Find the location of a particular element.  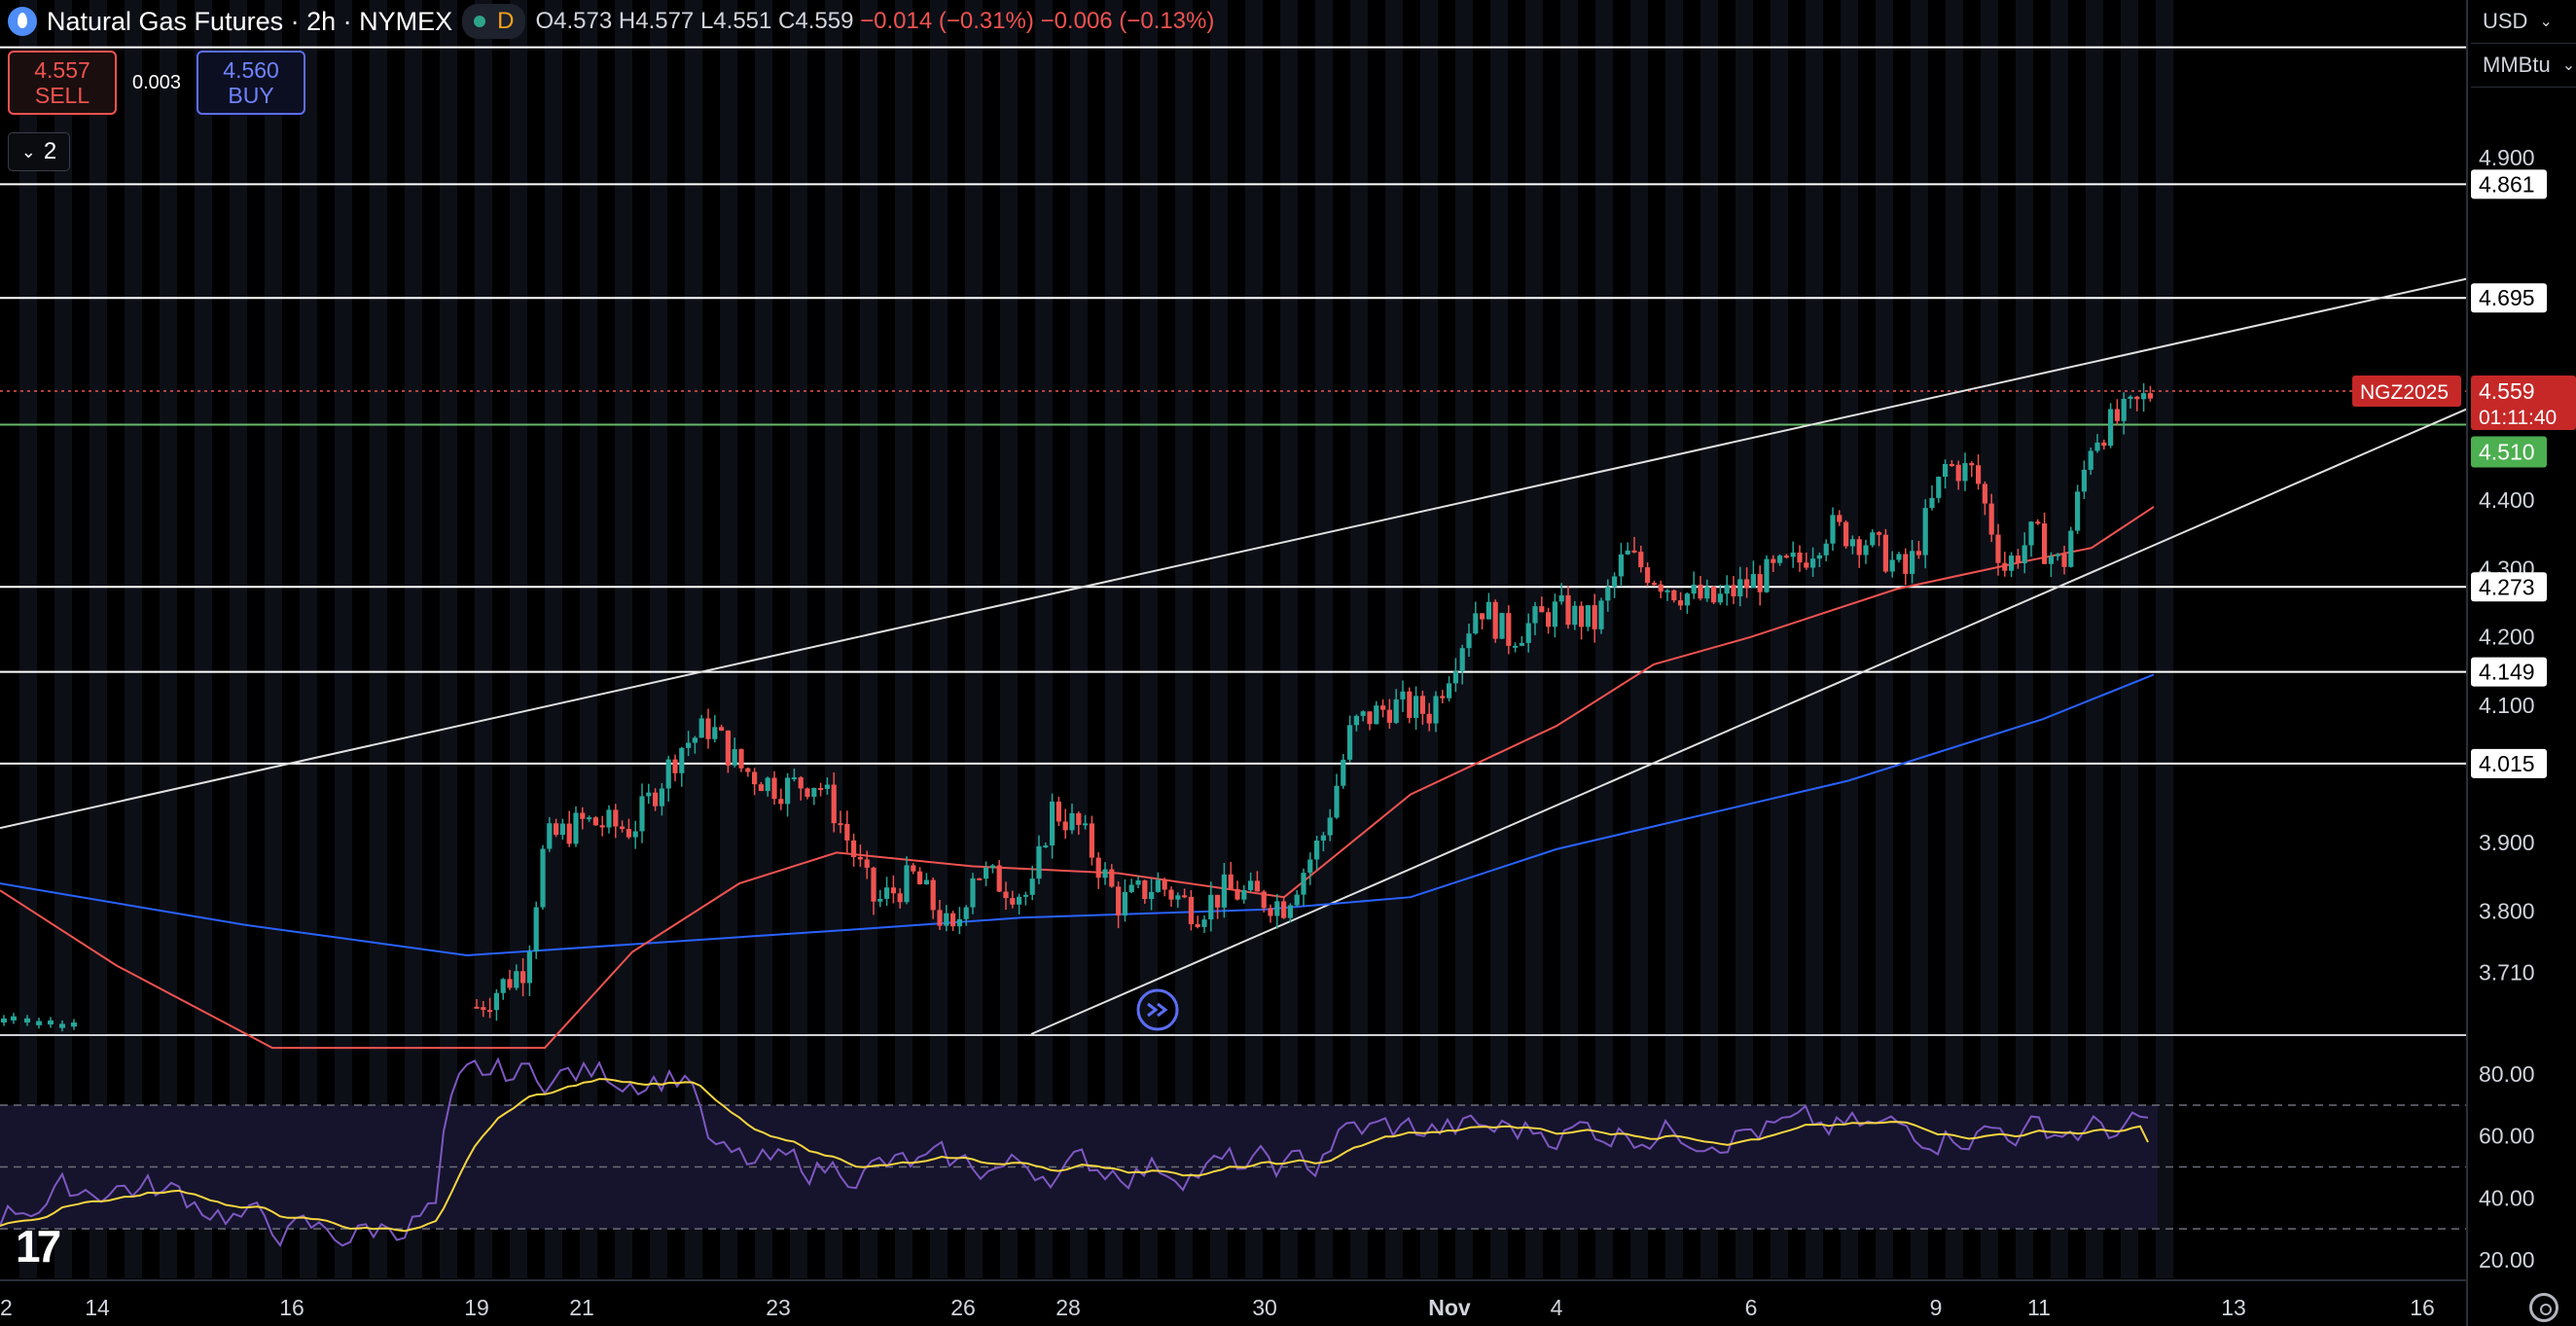

market-status-pill: D is located at coordinates (494, 21).